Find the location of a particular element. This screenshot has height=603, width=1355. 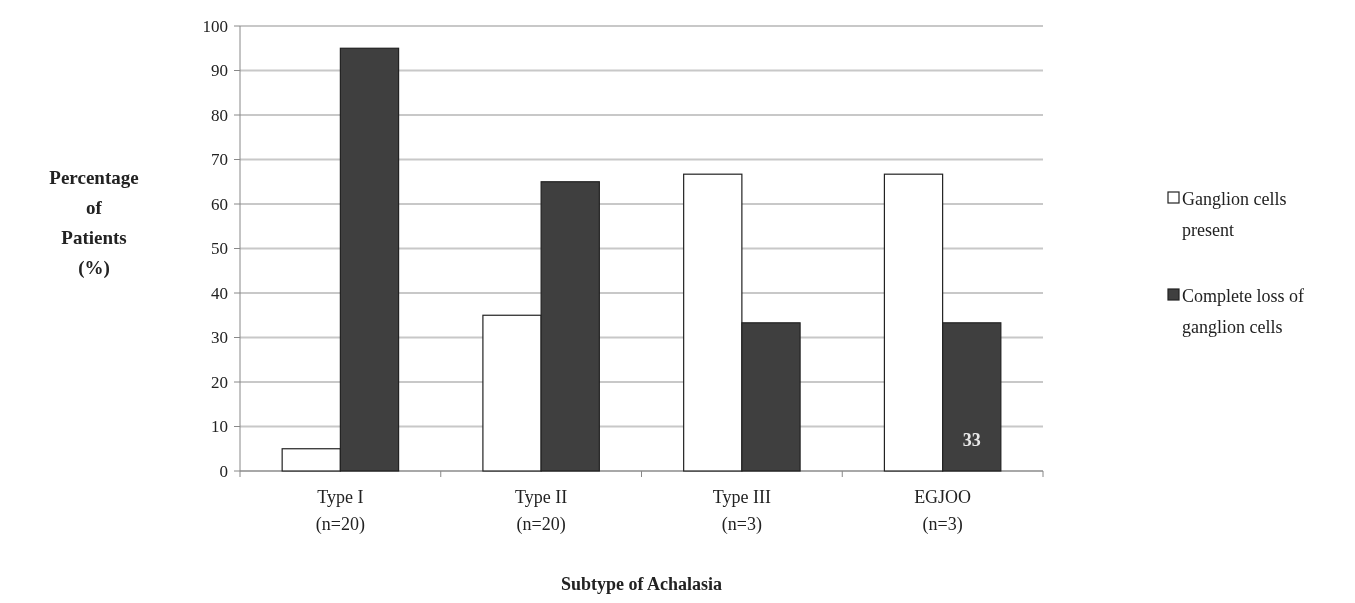

legend-label: Complete loss of ganglion cells is located at coordinates (1243, 312).